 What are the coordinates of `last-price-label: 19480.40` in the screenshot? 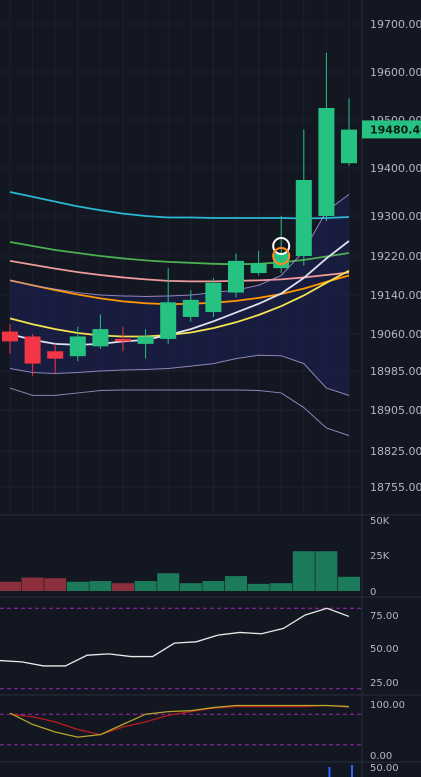 It's located at (395, 129).